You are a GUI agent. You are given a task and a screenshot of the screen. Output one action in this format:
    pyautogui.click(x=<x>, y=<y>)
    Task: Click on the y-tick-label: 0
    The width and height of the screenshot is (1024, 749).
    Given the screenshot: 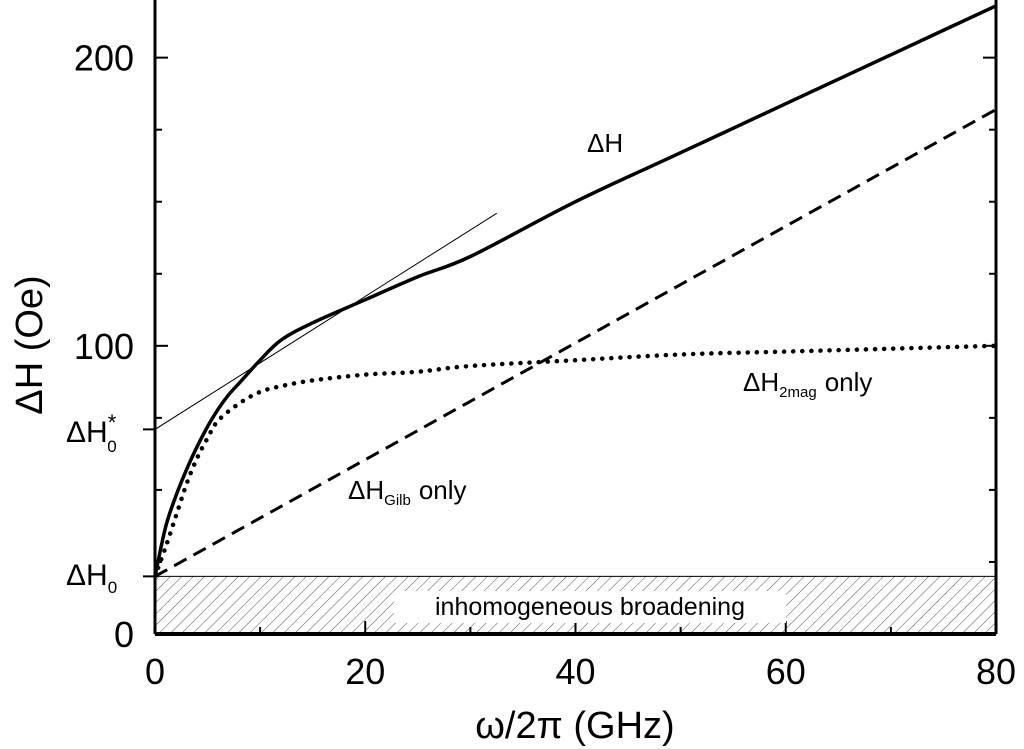 What is the action you would take?
    pyautogui.click(x=124, y=634)
    